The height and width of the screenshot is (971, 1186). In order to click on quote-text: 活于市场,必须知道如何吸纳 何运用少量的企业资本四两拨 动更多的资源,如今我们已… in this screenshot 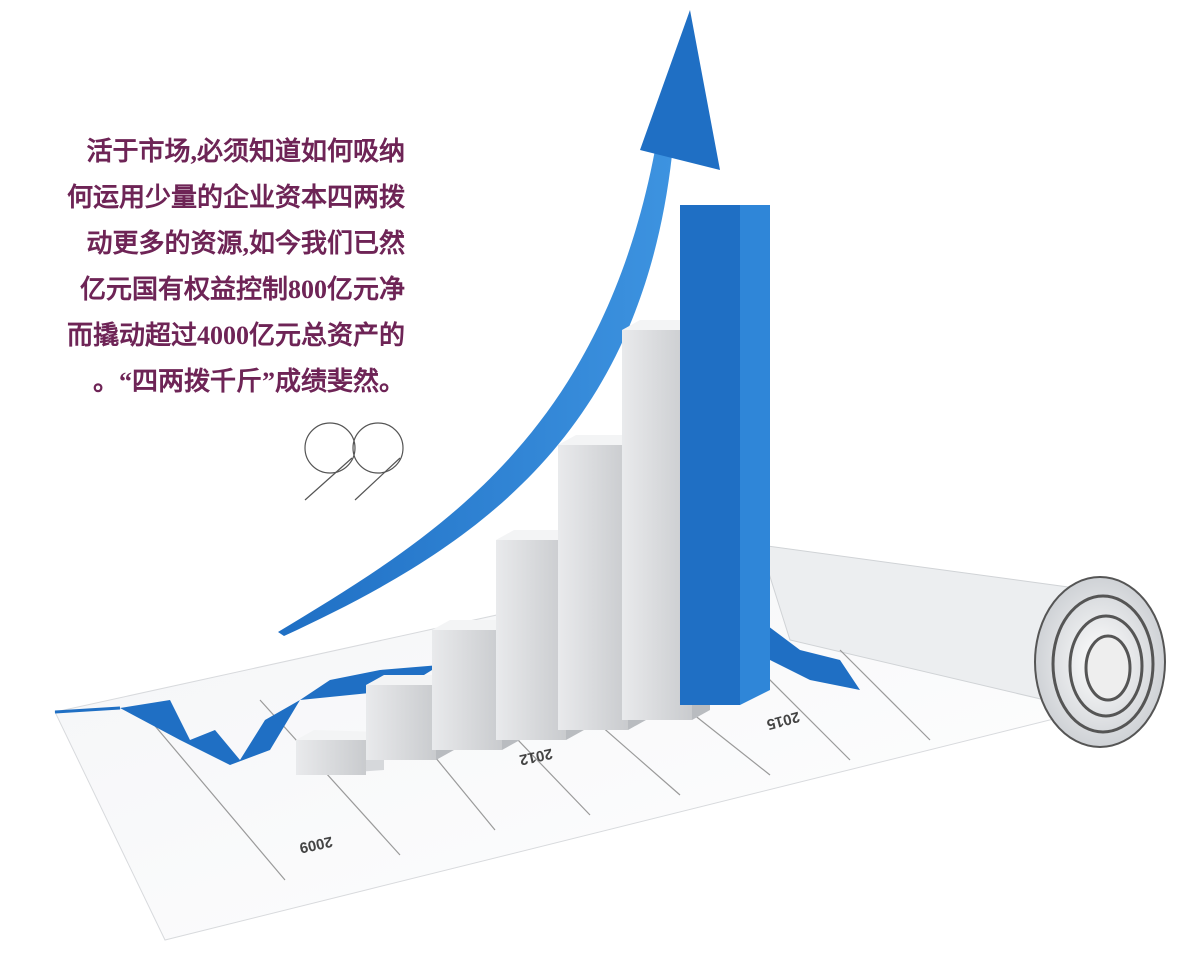, I will do `click(236, 266)`.